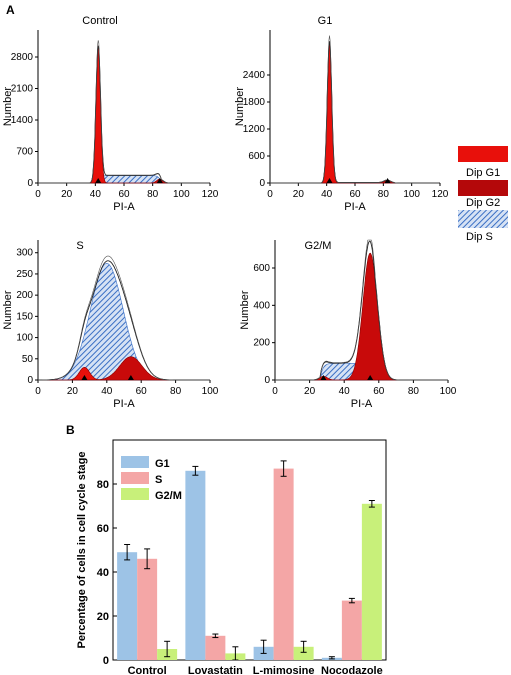  I want to click on y-tick-label: 40, so click(103, 573).